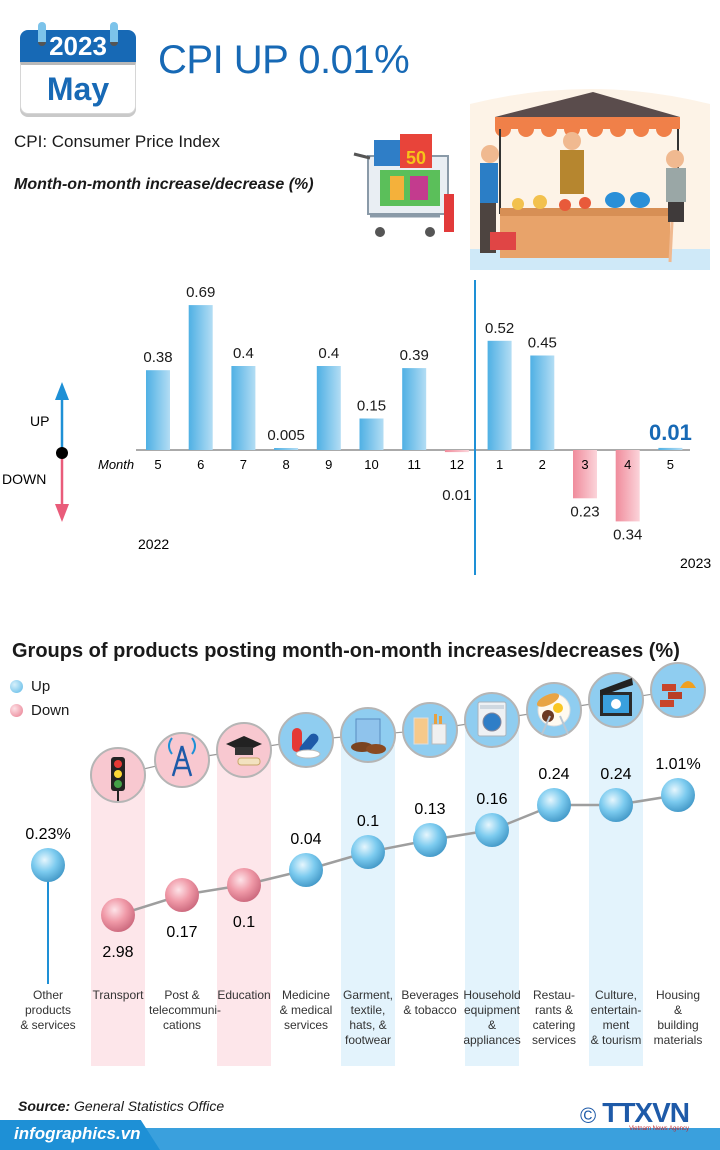 The height and width of the screenshot is (1150, 720). Describe the element at coordinates (182, 995) in the screenshot. I see `category-label-line: Post &` at that location.